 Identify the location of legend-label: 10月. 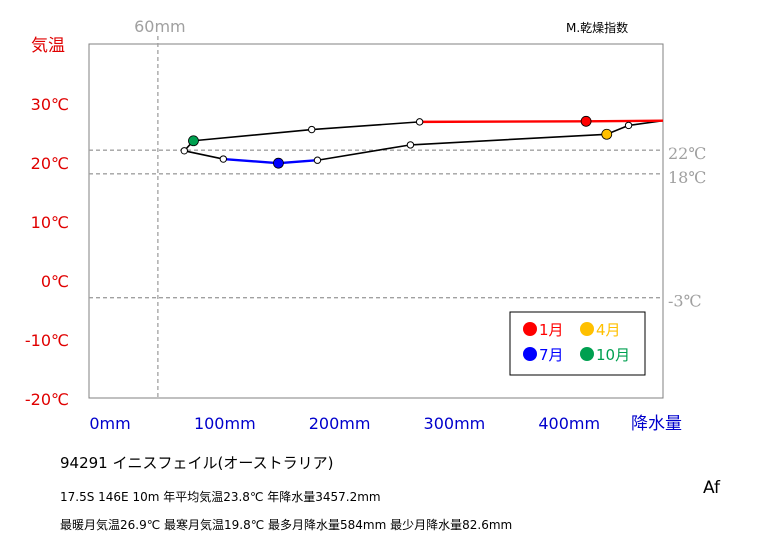
(613, 355).